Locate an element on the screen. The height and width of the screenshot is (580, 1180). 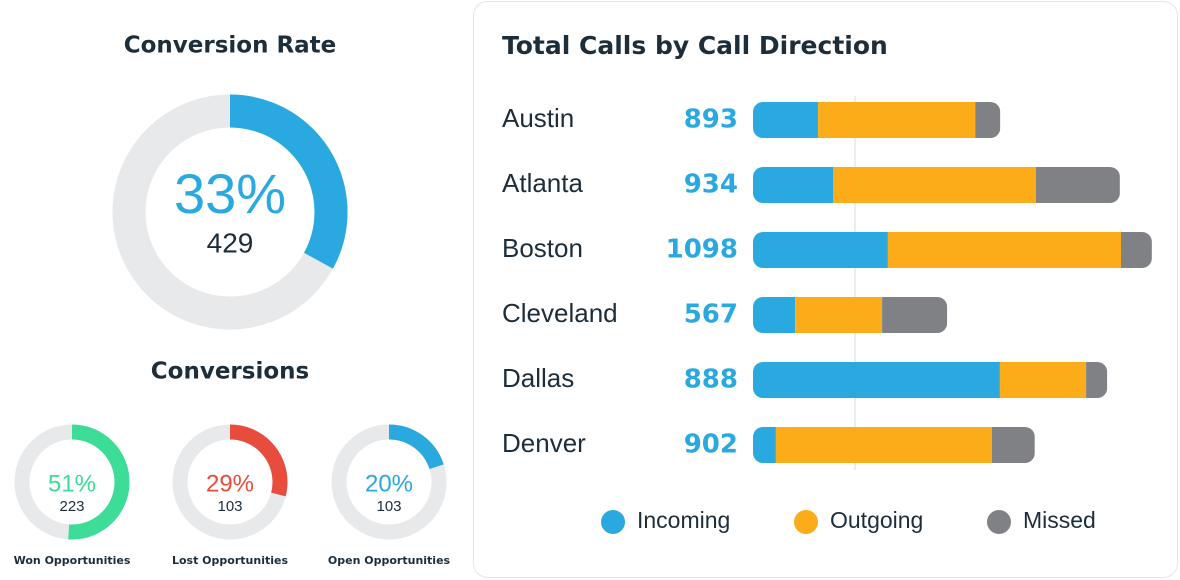
total-label: 893 is located at coordinates (711, 120).